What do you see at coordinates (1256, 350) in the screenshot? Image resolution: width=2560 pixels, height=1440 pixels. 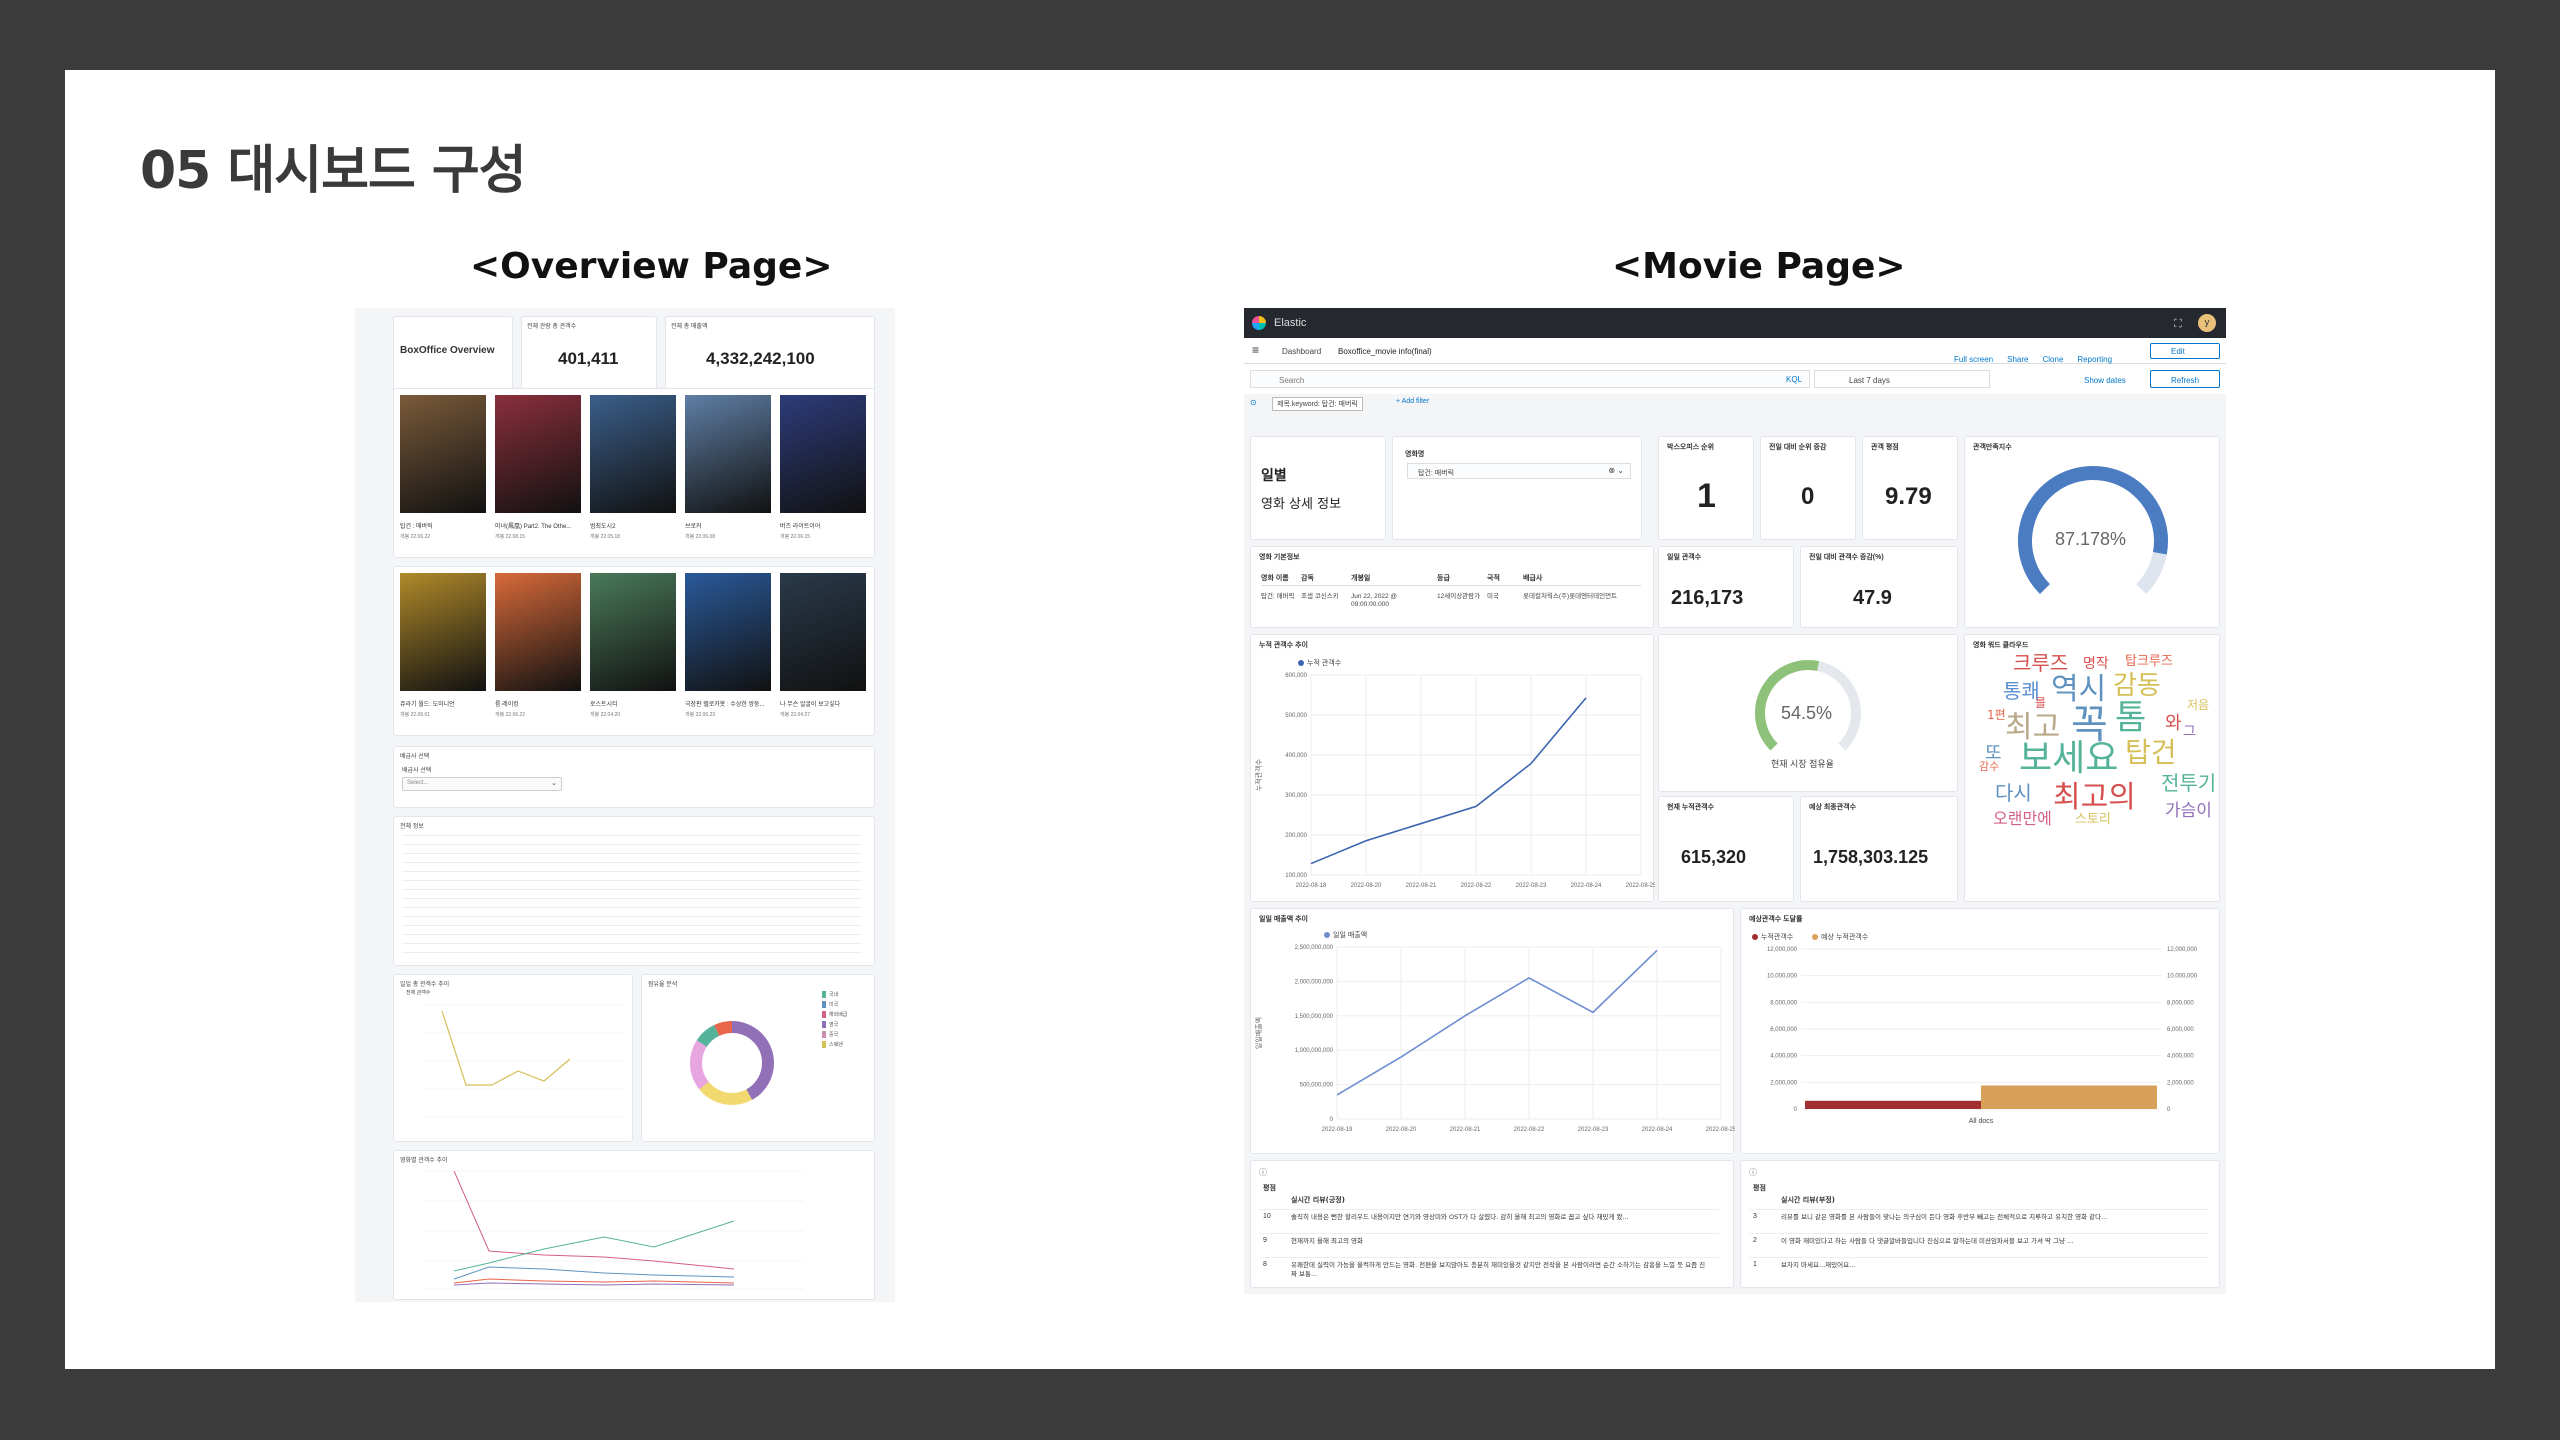 I see `menu-icon: ≡` at bounding box center [1256, 350].